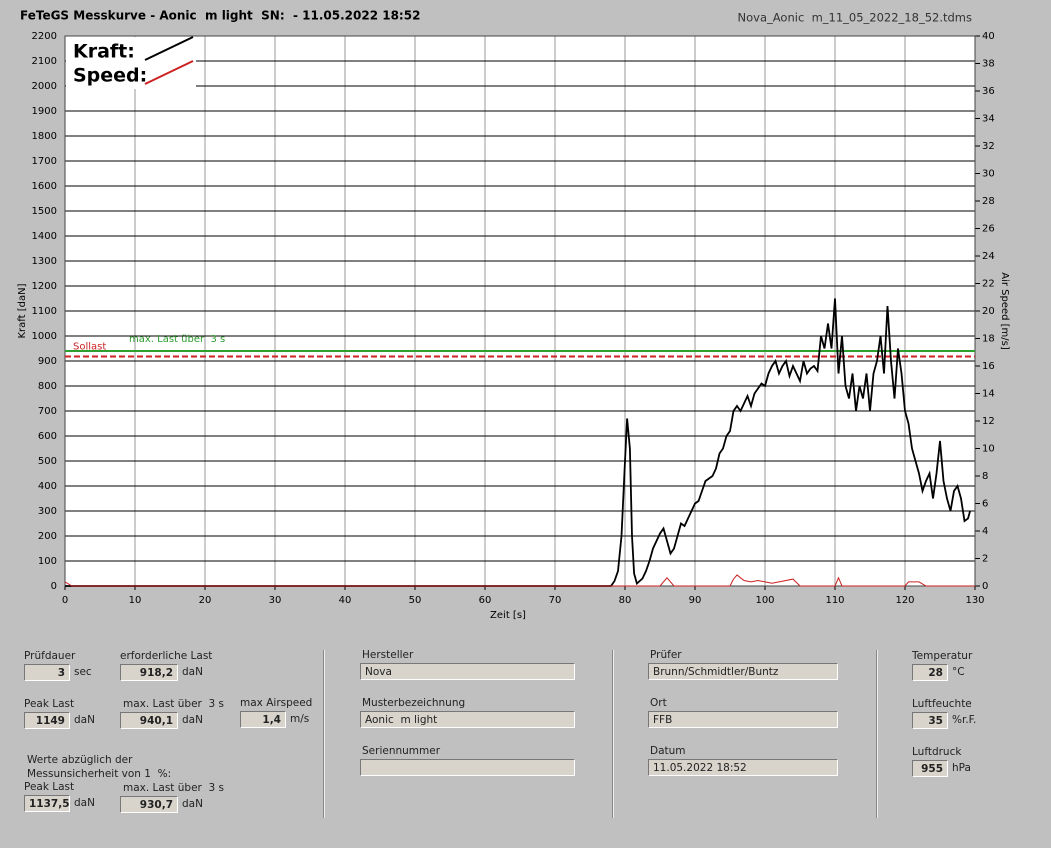 This screenshot has height=848, width=1051. Describe the element at coordinates (388, 655) in the screenshot. I see `field-label: Hersteller` at that location.